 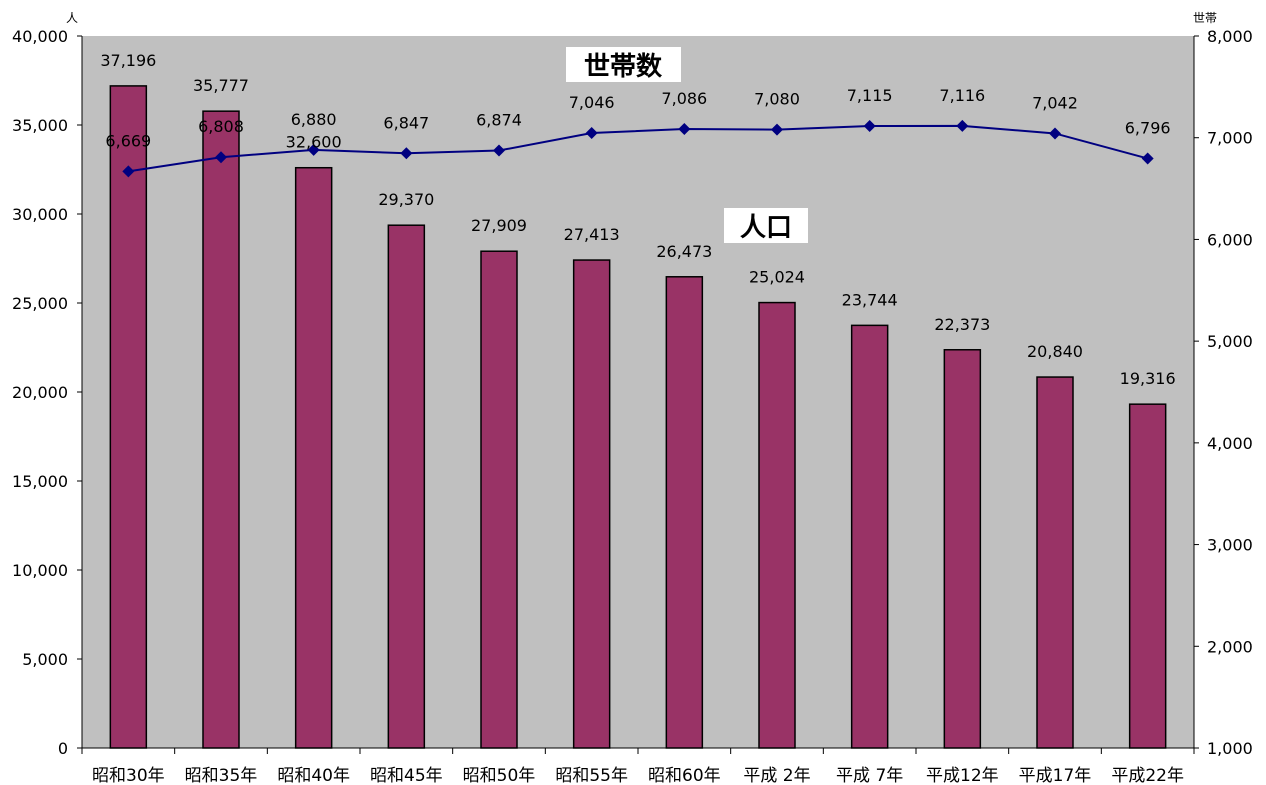 I want to click on population-value-label: 19,316, so click(x=1148, y=378).